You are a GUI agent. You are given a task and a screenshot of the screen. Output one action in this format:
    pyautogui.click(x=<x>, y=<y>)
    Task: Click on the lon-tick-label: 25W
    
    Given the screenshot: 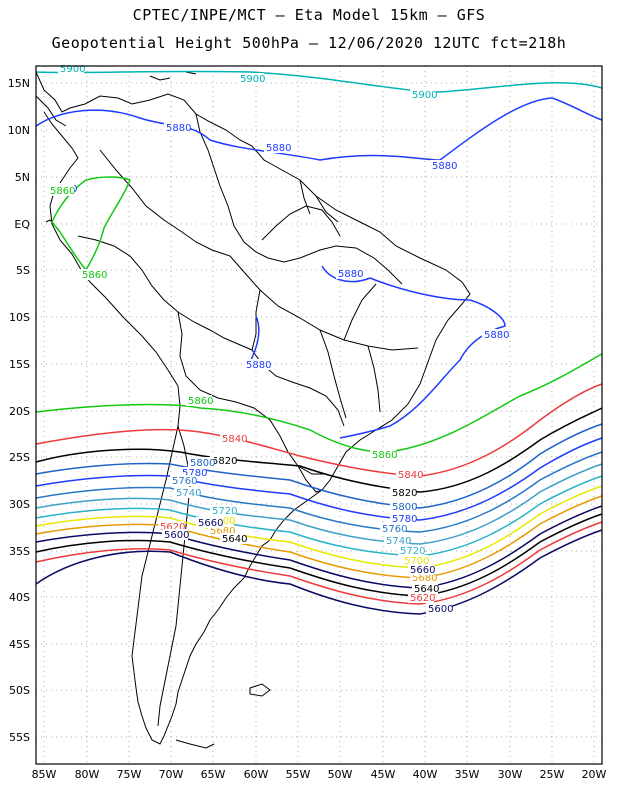 What is the action you would take?
    pyautogui.click(x=552, y=774)
    